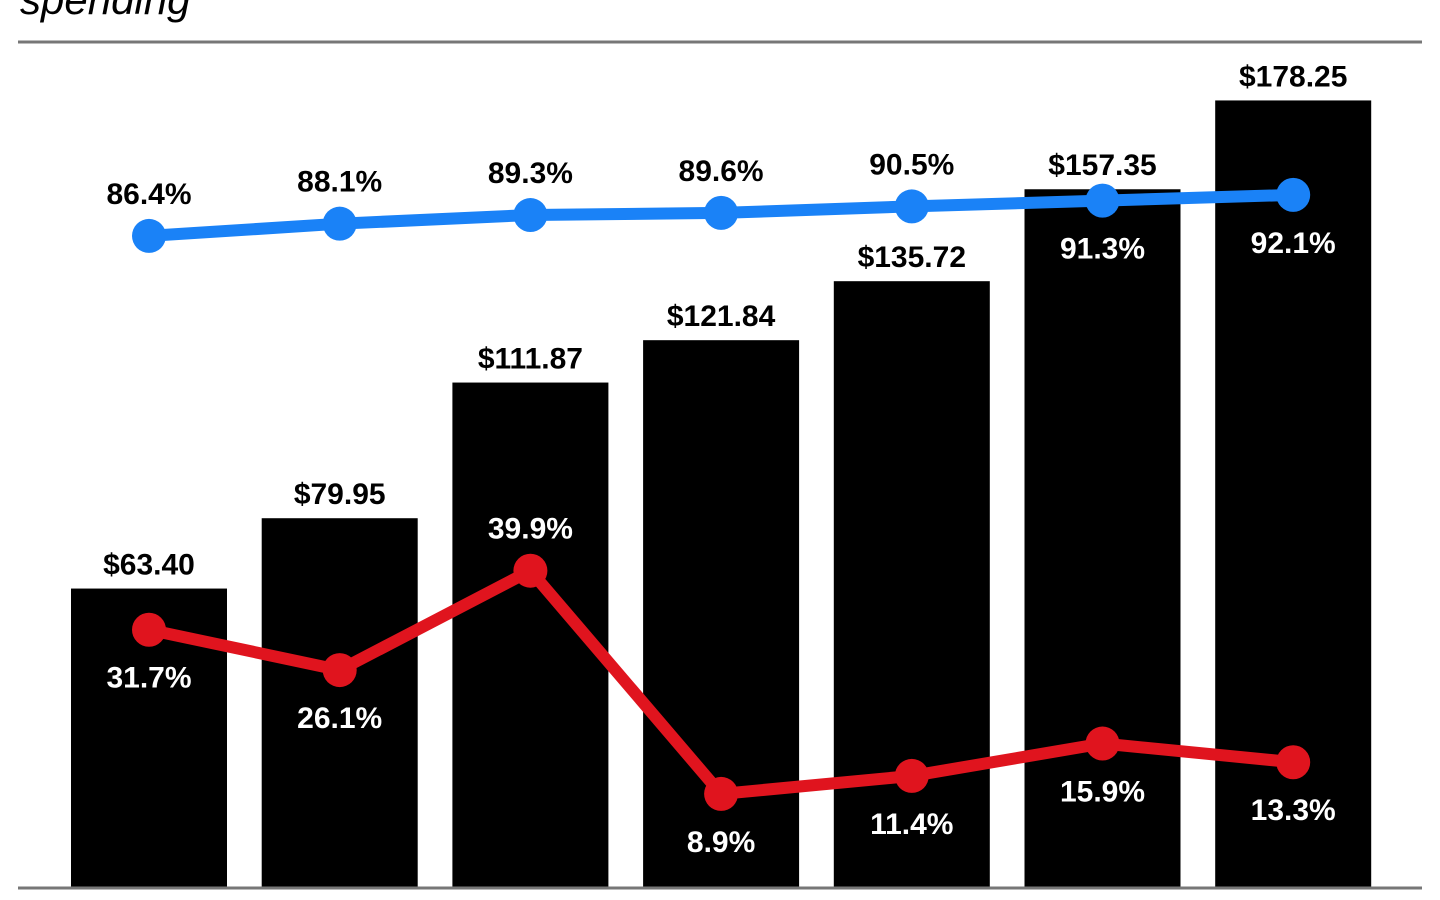  Describe the element at coordinates (339, 182) in the screenshot. I see `line-value-label: 88.1%` at that location.